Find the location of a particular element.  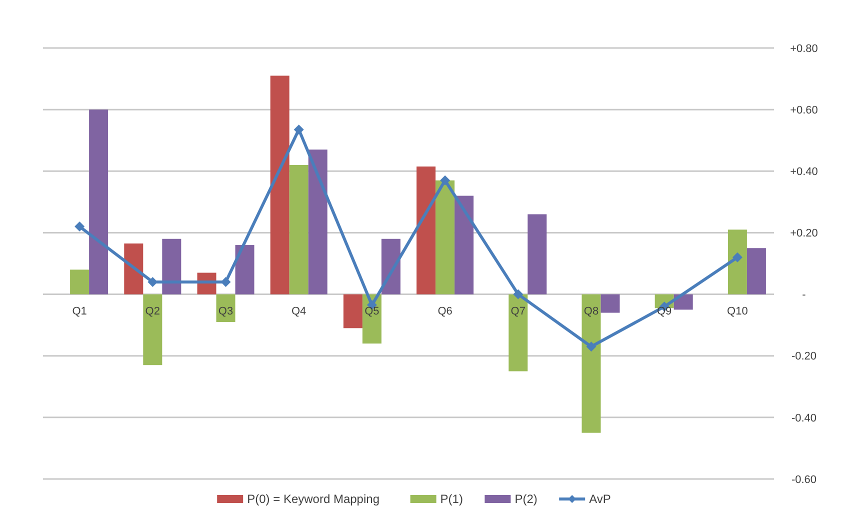

y-tick-label: - is located at coordinates (804, 295).